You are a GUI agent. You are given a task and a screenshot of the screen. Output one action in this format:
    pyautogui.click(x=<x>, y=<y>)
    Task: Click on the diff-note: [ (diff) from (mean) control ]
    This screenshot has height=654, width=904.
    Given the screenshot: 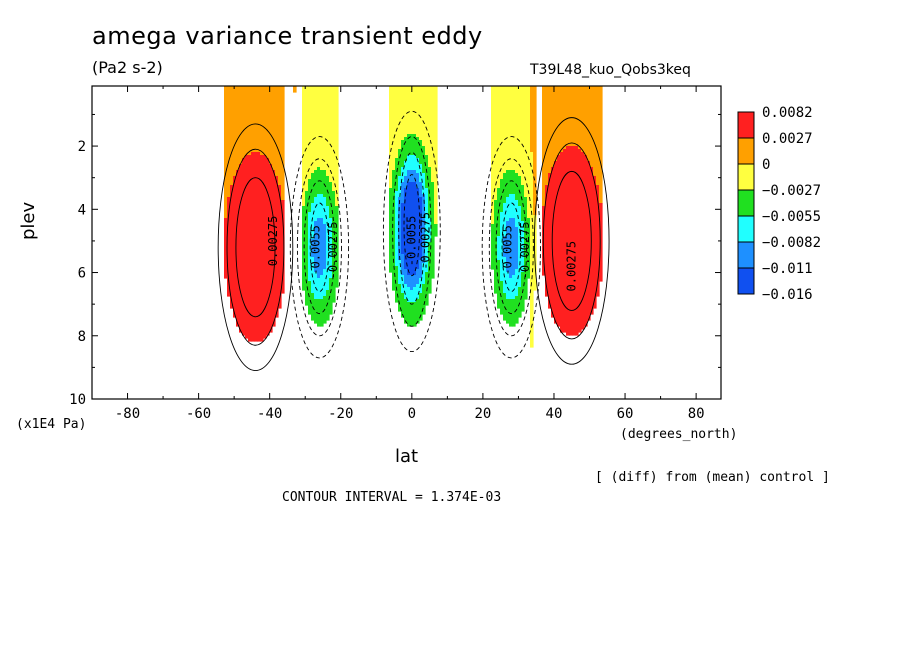 What is the action you would take?
    pyautogui.click(x=712, y=477)
    